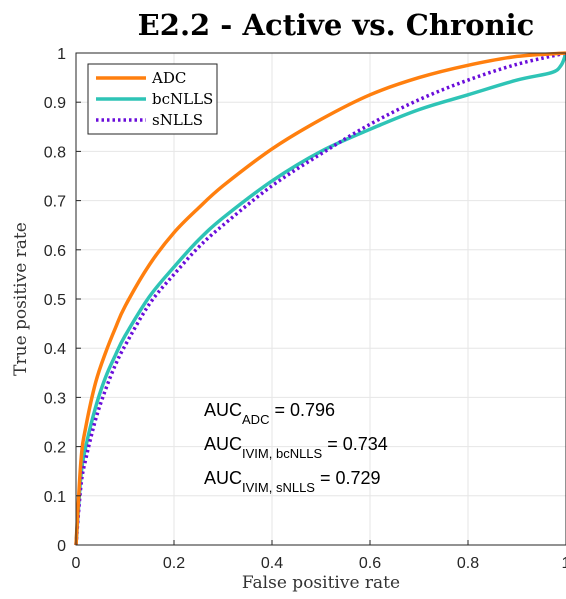 The height and width of the screenshot is (599, 566). I want to click on y-tick-label: 0, so click(61, 546).